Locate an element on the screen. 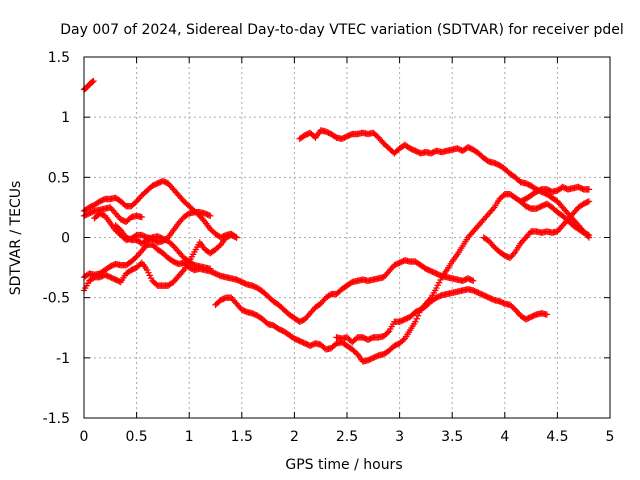 The image size is (640, 480). x-tick-label: 3 is located at coordinates (399, 437).